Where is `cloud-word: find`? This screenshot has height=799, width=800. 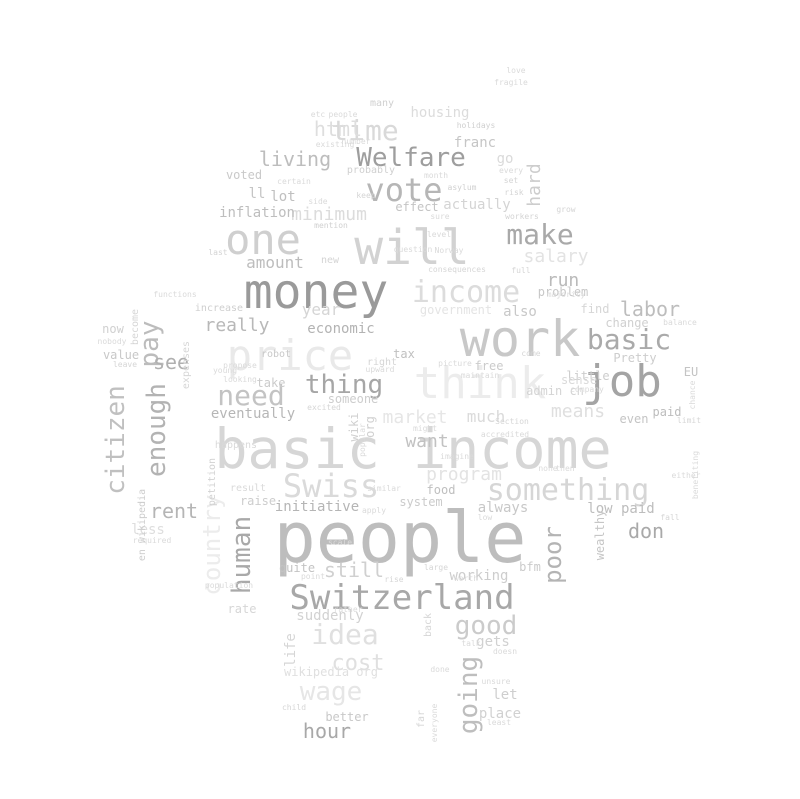 cloud-word: find is located at coordinates (595, 309).